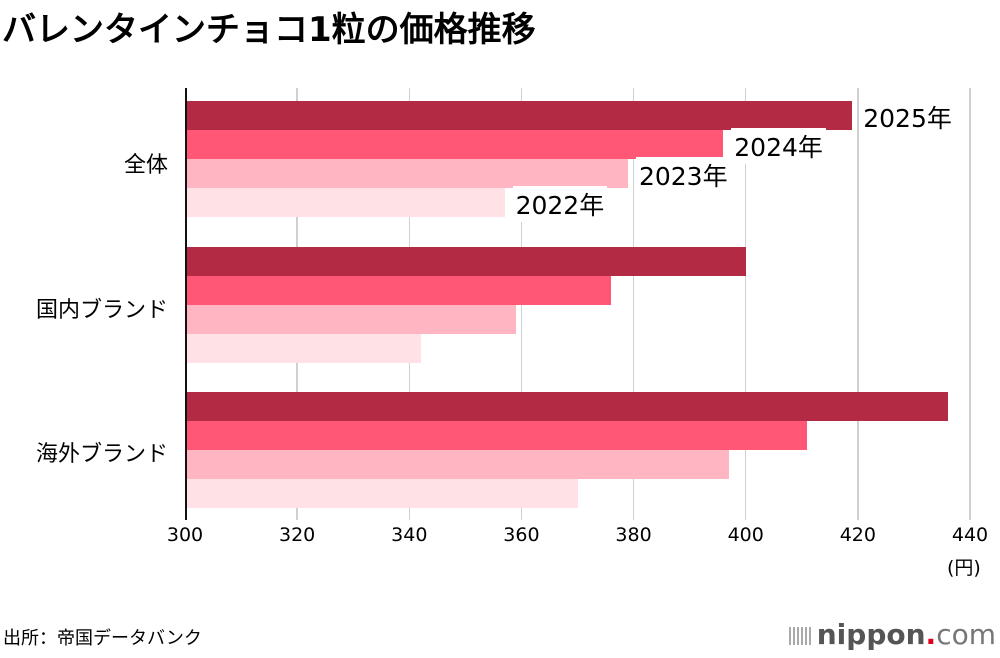 The width and height of the screenshot is (1000, 658). I want to click on nippon-logo: nippon.com, so click(892, 634).